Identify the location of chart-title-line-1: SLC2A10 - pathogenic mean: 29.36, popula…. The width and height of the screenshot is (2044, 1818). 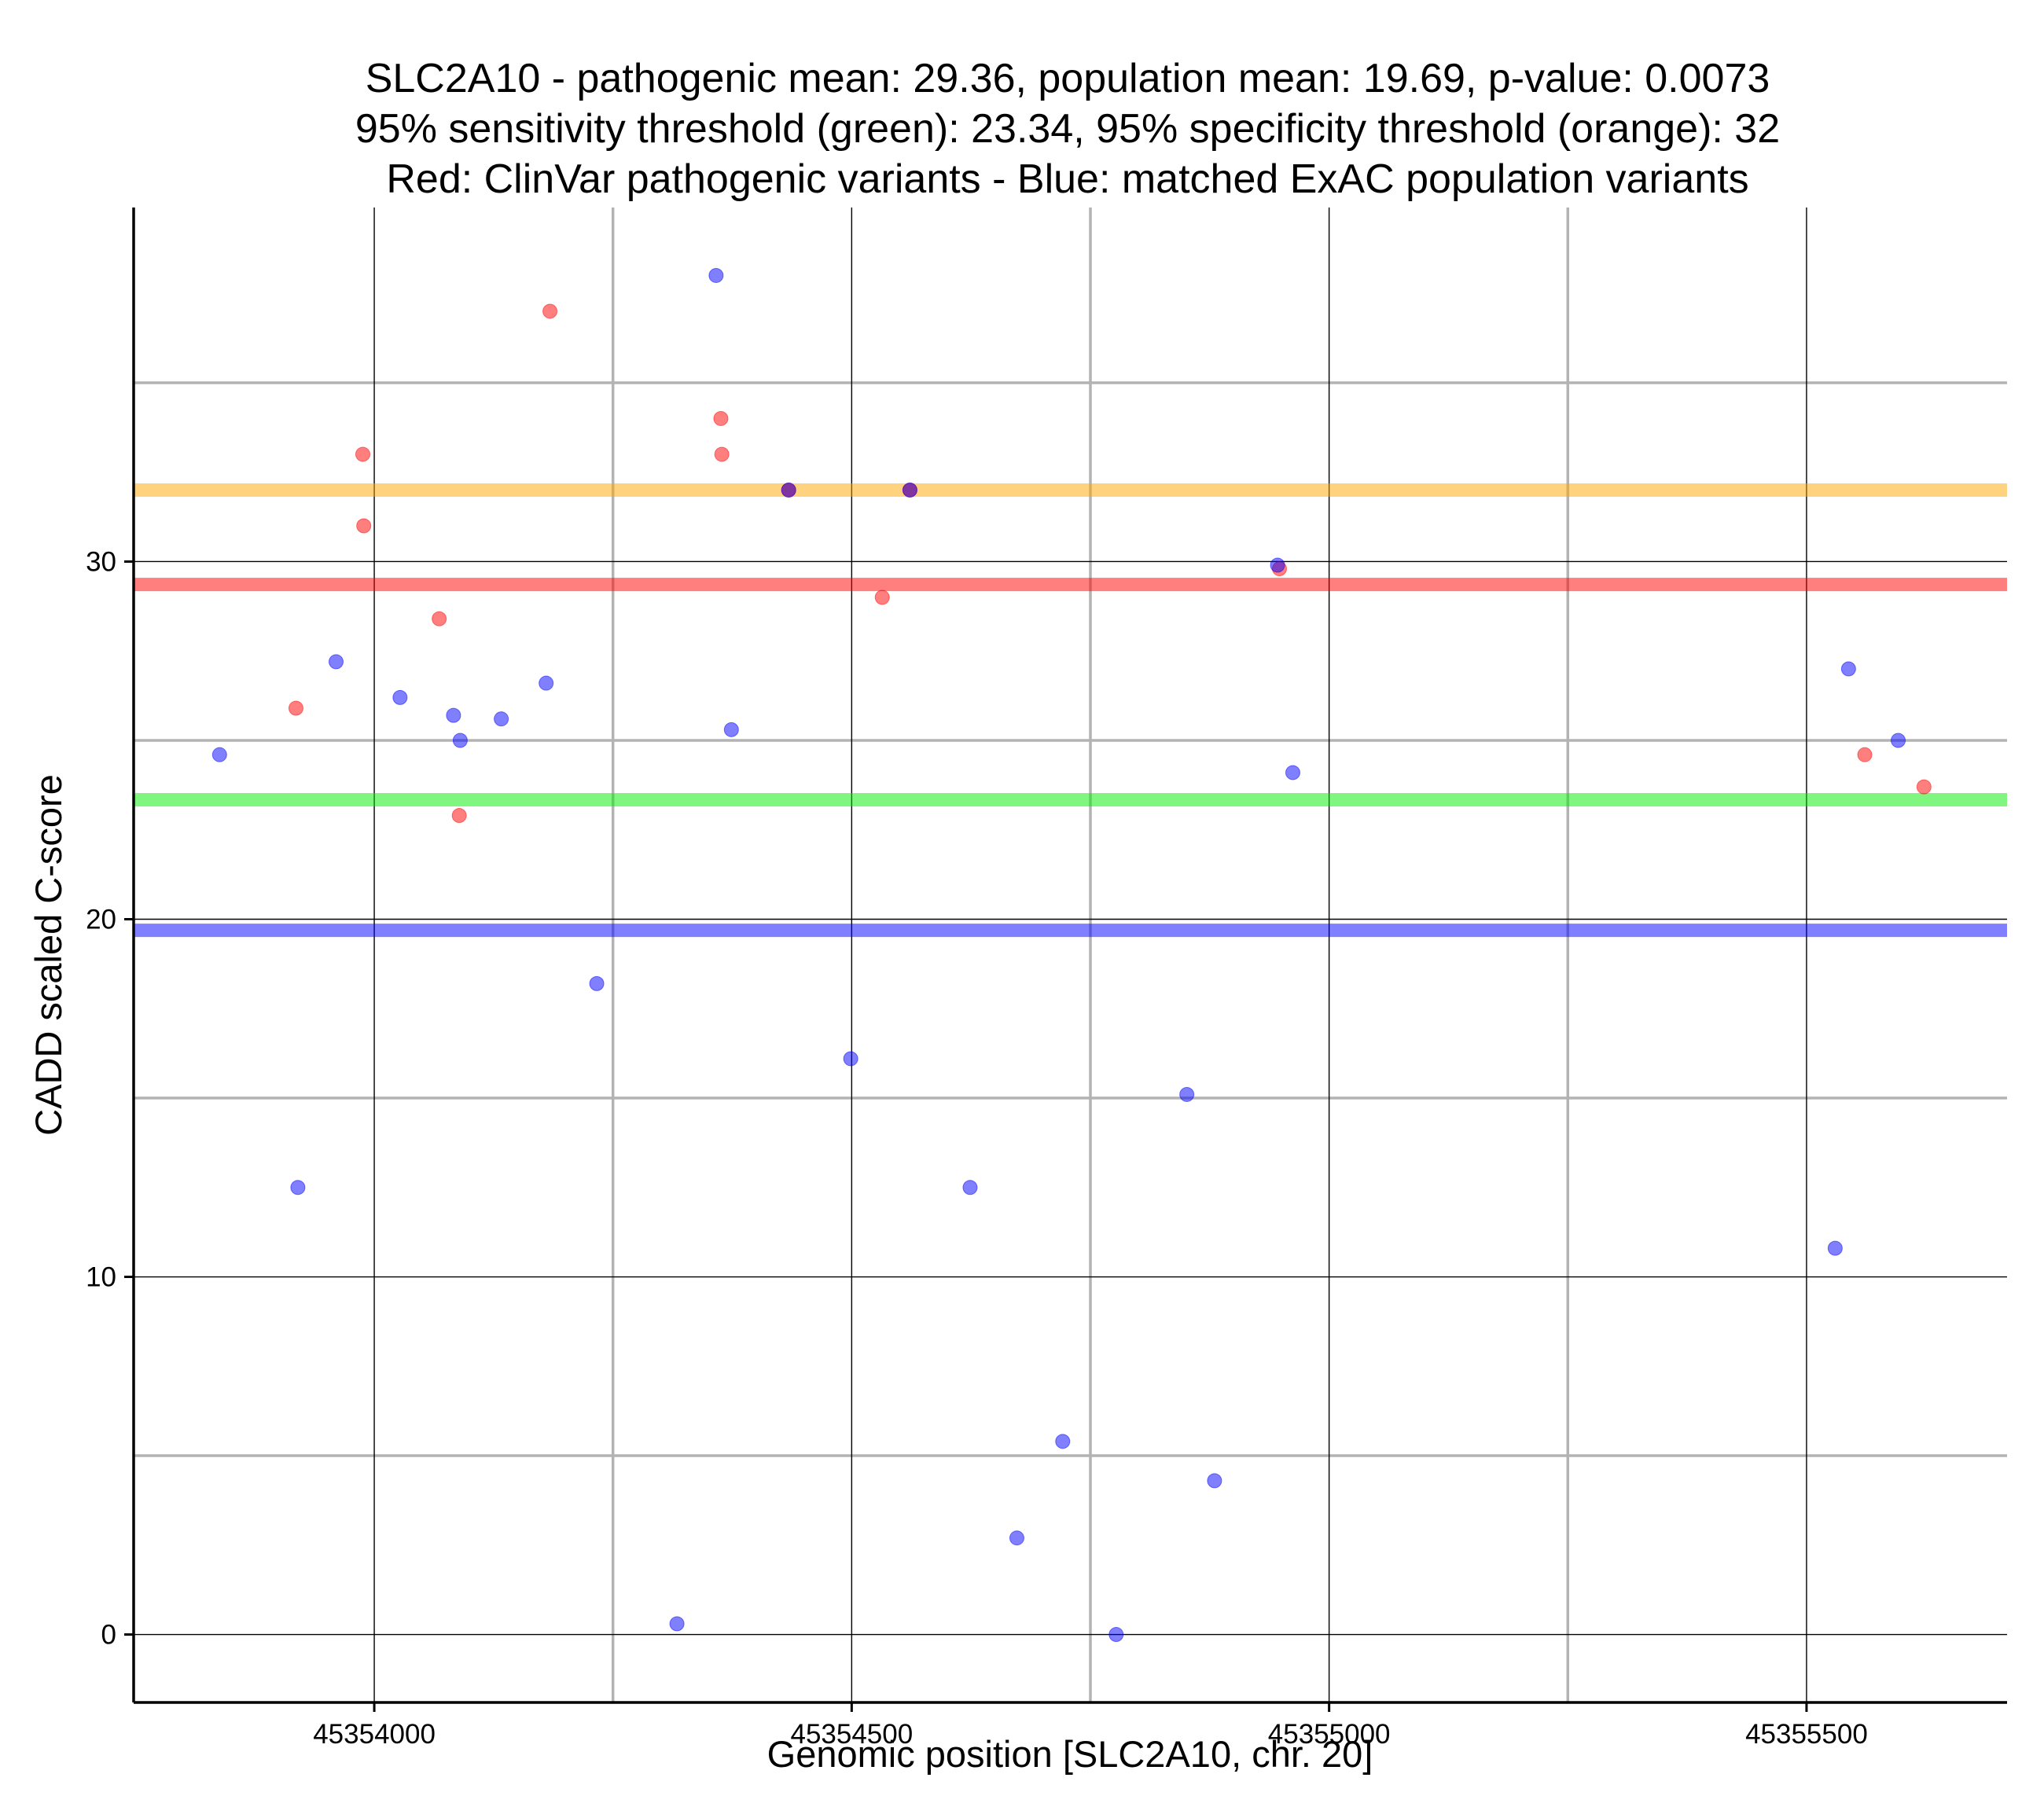
(1068, 78).